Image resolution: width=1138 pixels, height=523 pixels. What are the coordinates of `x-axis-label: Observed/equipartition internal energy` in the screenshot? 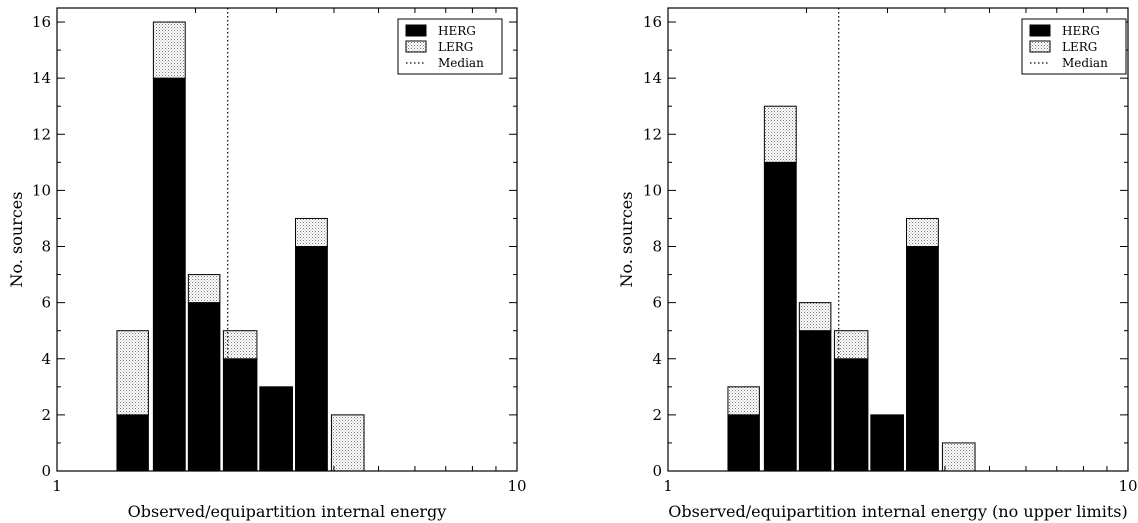 It's located at (287, 511).